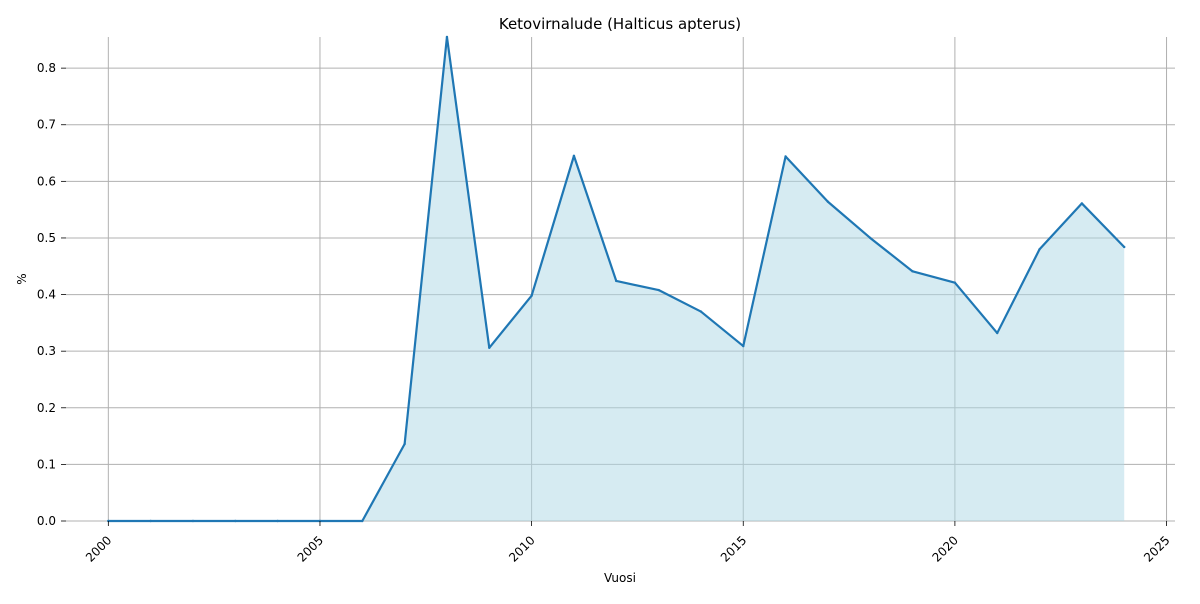  Describe the element at coordinates (98, 548) in the screenshot. I see `x-tick-label: 2000` at that location.